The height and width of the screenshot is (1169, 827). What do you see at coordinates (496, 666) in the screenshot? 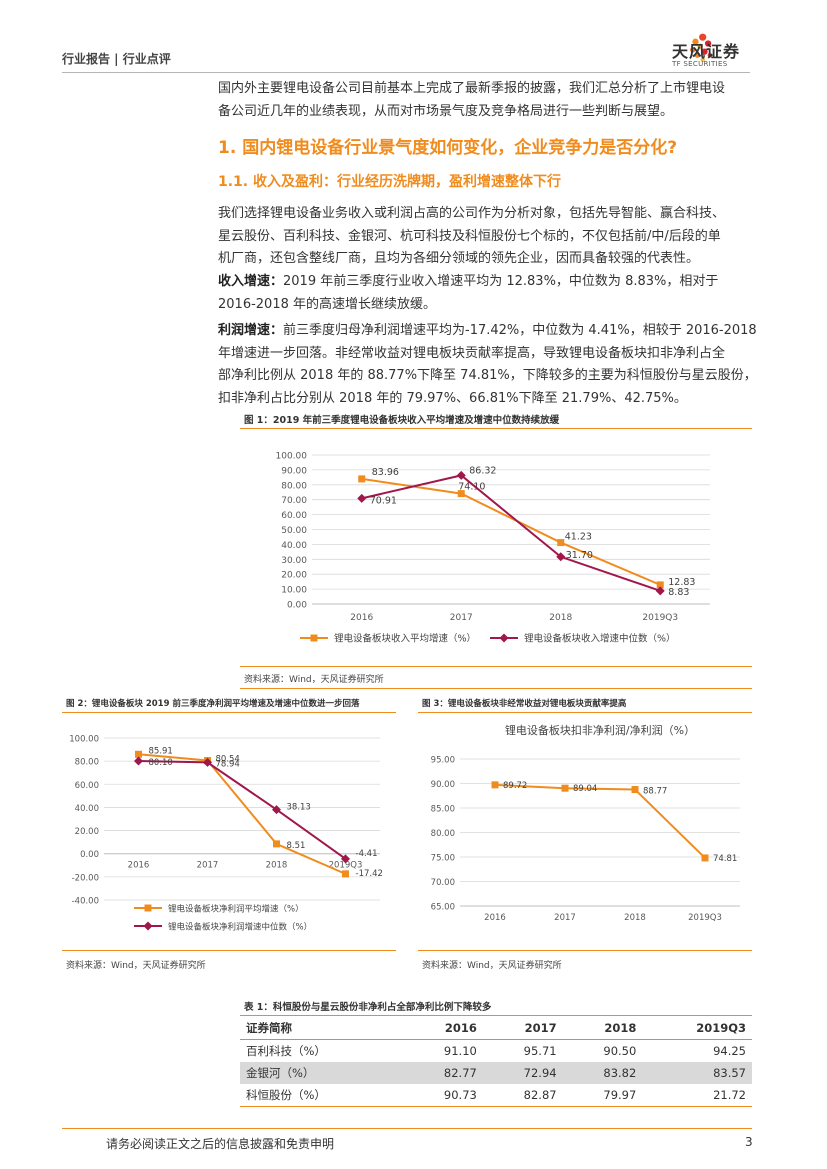
I see `figure-1-bottom-rule` at bounding box center [496, 666].